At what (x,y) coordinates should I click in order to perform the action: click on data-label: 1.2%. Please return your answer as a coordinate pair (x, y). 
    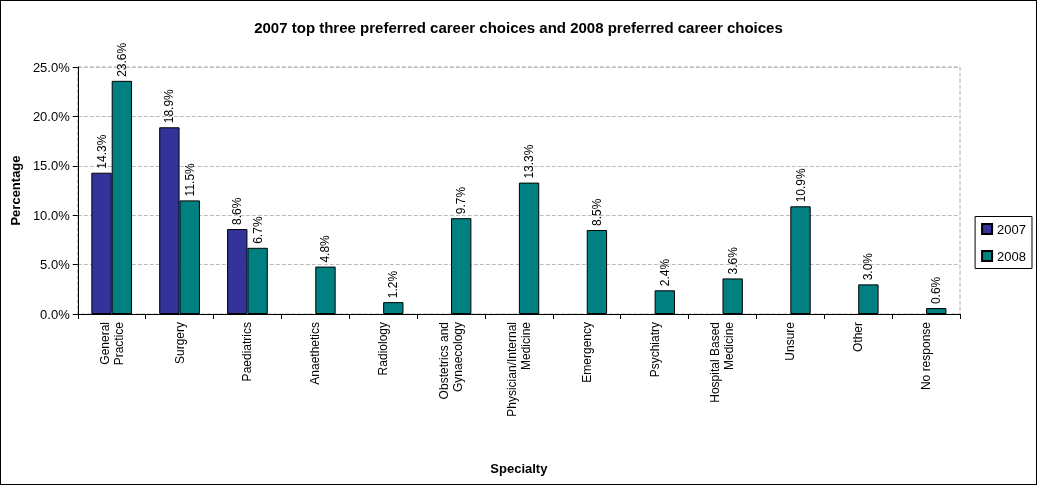
    Looking at the image, I should click on (393, 284).